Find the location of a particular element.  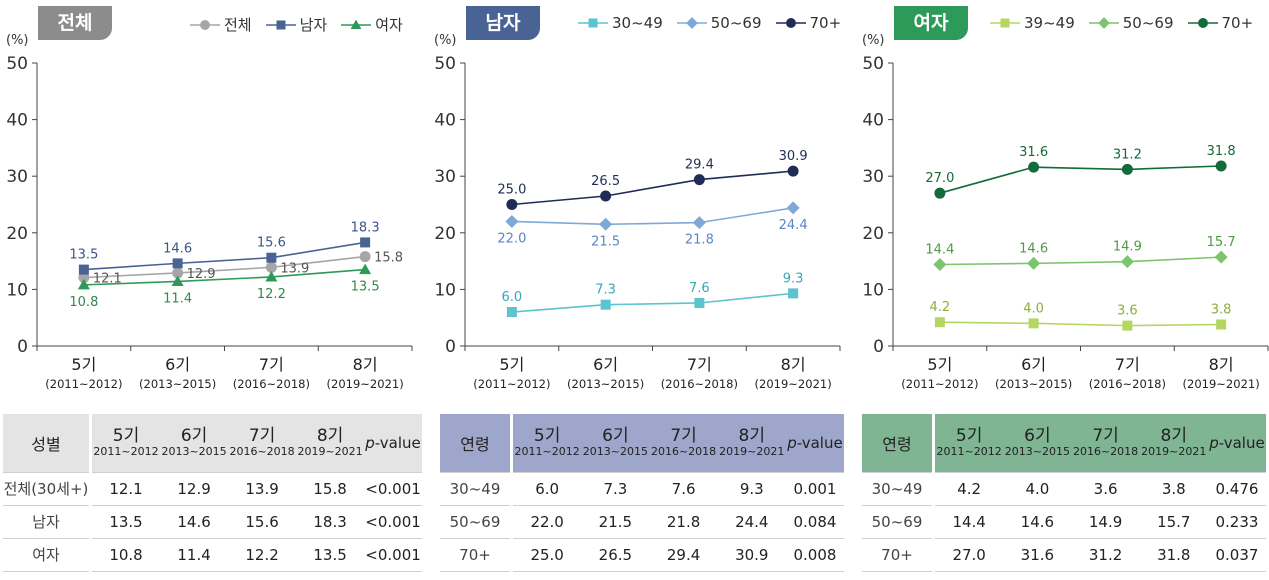

cell-value: 31.6 is located at coordinates (1037, 554).